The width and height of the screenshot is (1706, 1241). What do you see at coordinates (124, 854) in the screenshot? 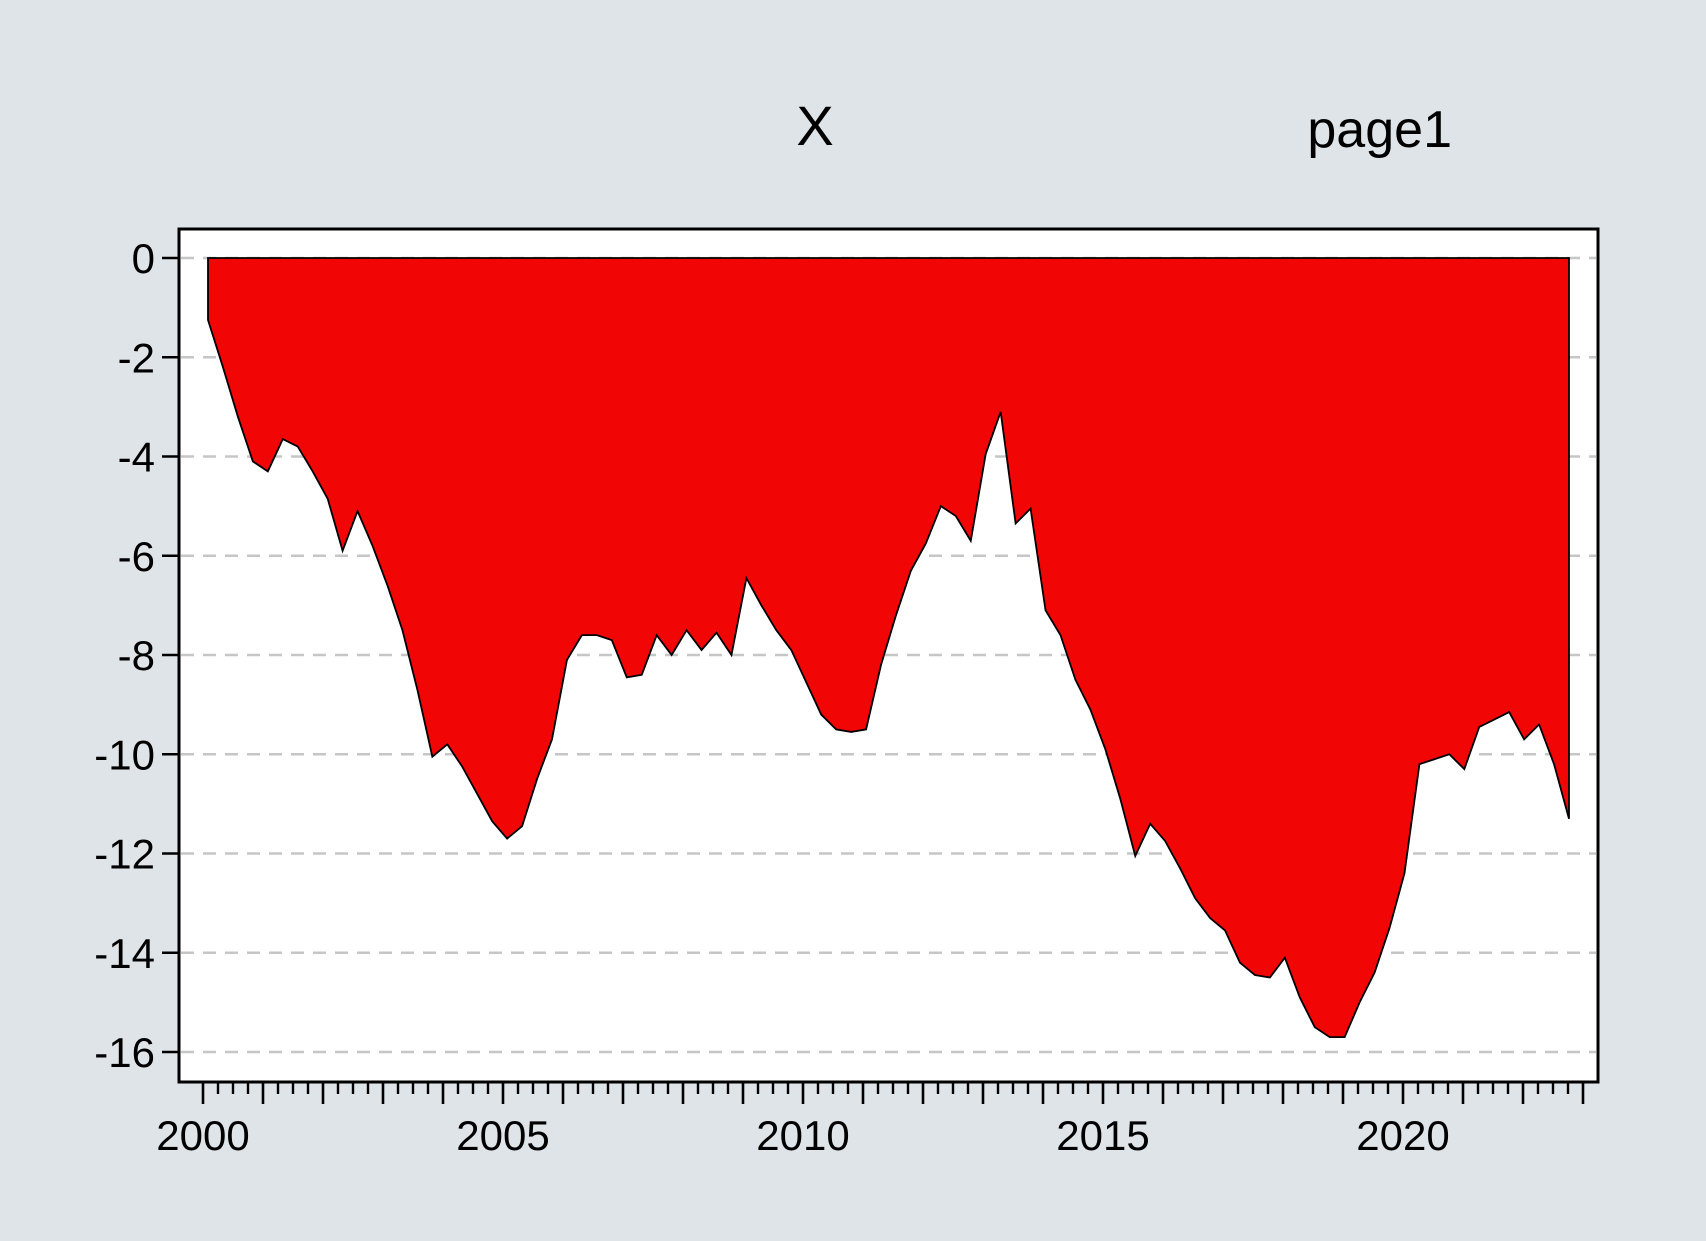
I see `y-tick-label: -12` at bounding box center [124, 854].